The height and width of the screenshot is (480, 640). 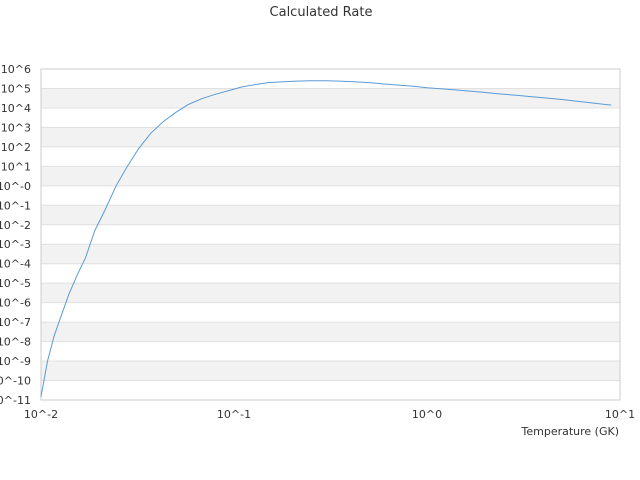 I want to click on y-tick-label: 10^1, so click(x=16, y=166).